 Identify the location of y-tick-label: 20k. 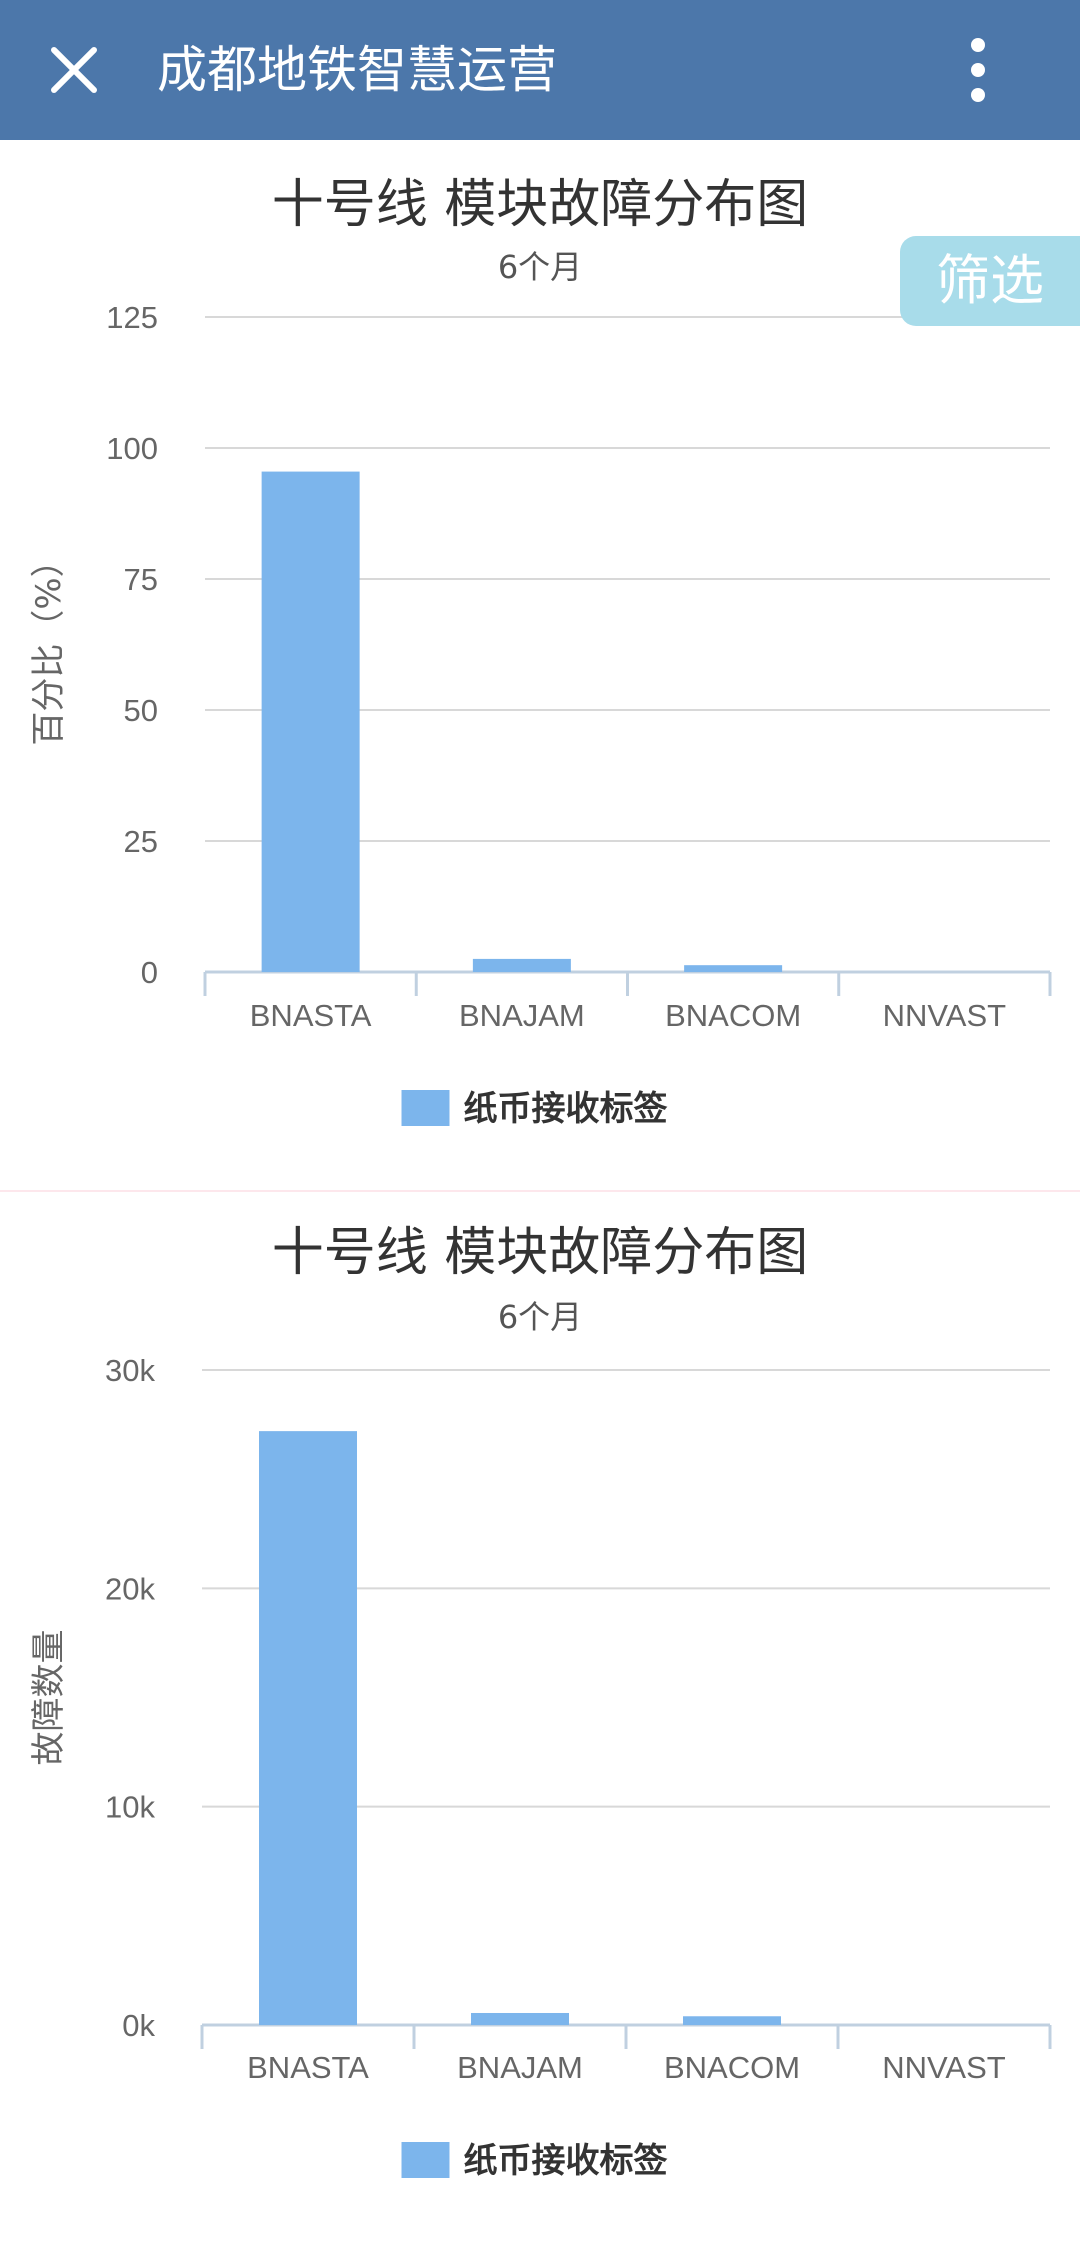
(130, 1588).